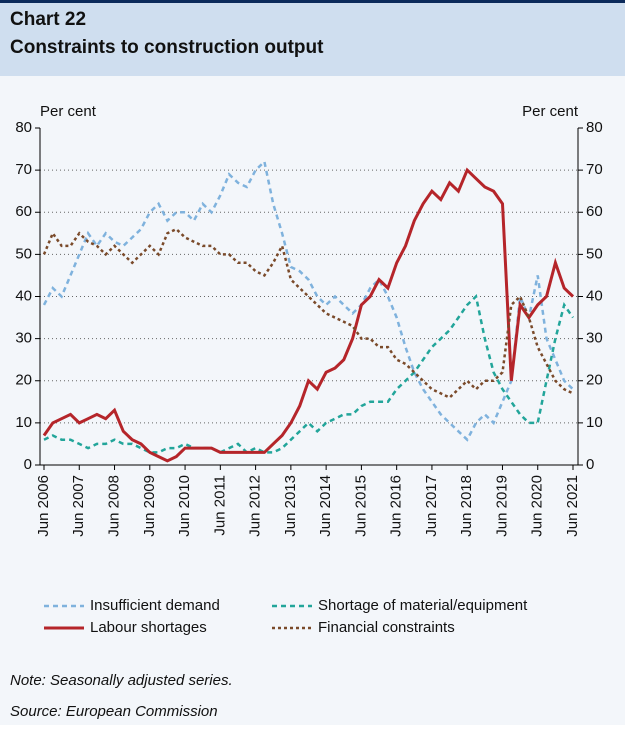 This screenshot has width=625, height=730. I want to click on top-rule, so click(312, 1).